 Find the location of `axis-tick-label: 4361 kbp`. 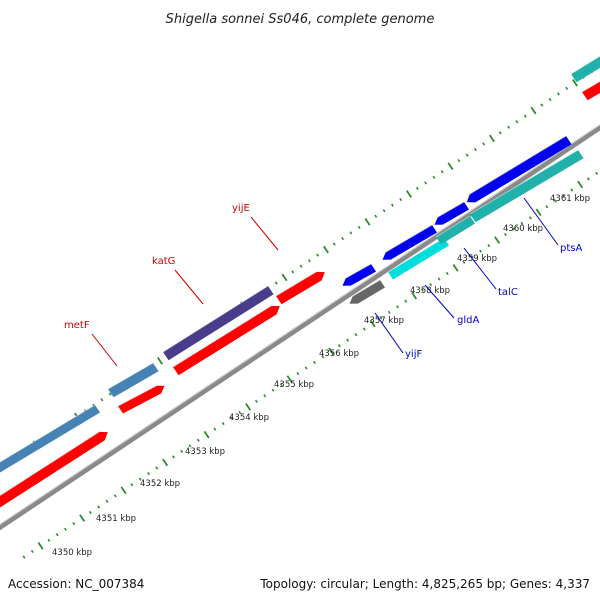

axis-tick-label: 4361 kbp is located at coordinates (570, 199).